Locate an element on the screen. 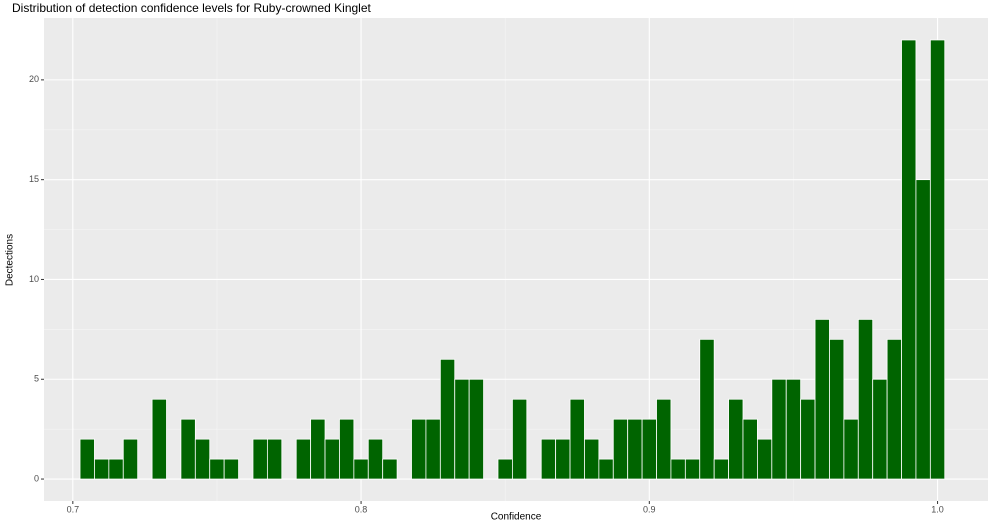  x-tick-label: 0.8 is located at coordinates (361, 509).